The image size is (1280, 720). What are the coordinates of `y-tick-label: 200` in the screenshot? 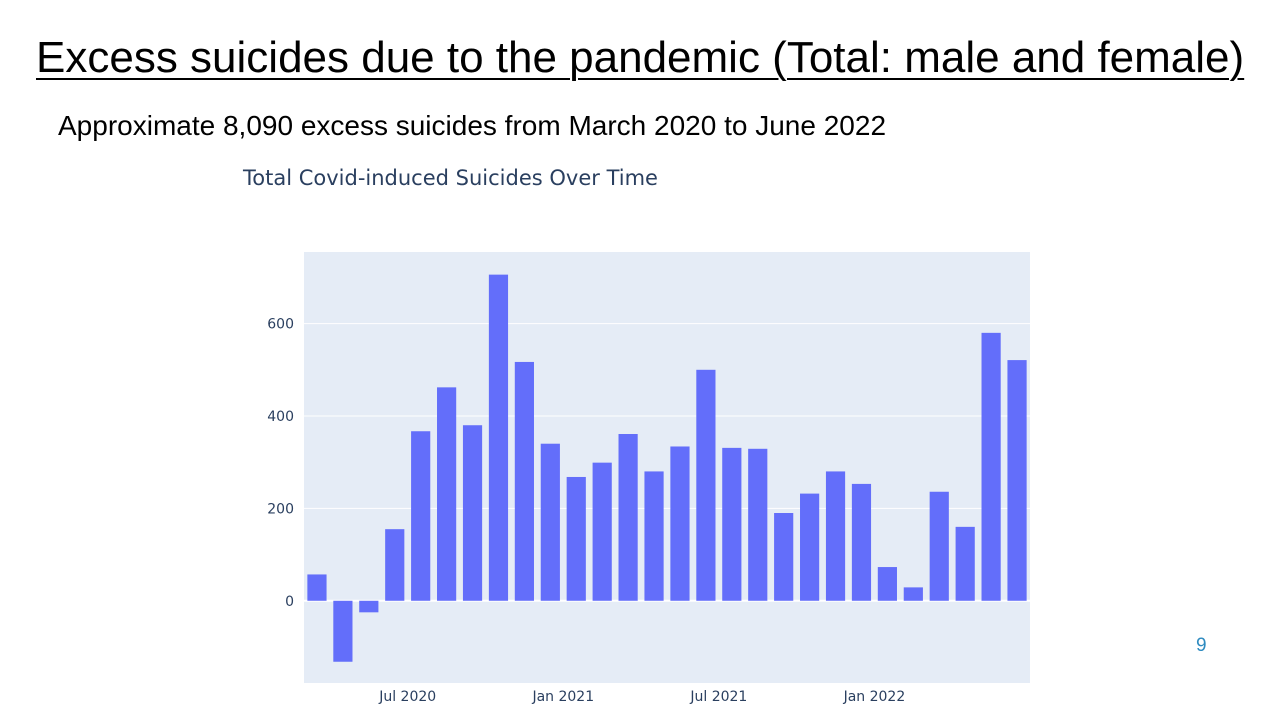 It's located at (280, 509).